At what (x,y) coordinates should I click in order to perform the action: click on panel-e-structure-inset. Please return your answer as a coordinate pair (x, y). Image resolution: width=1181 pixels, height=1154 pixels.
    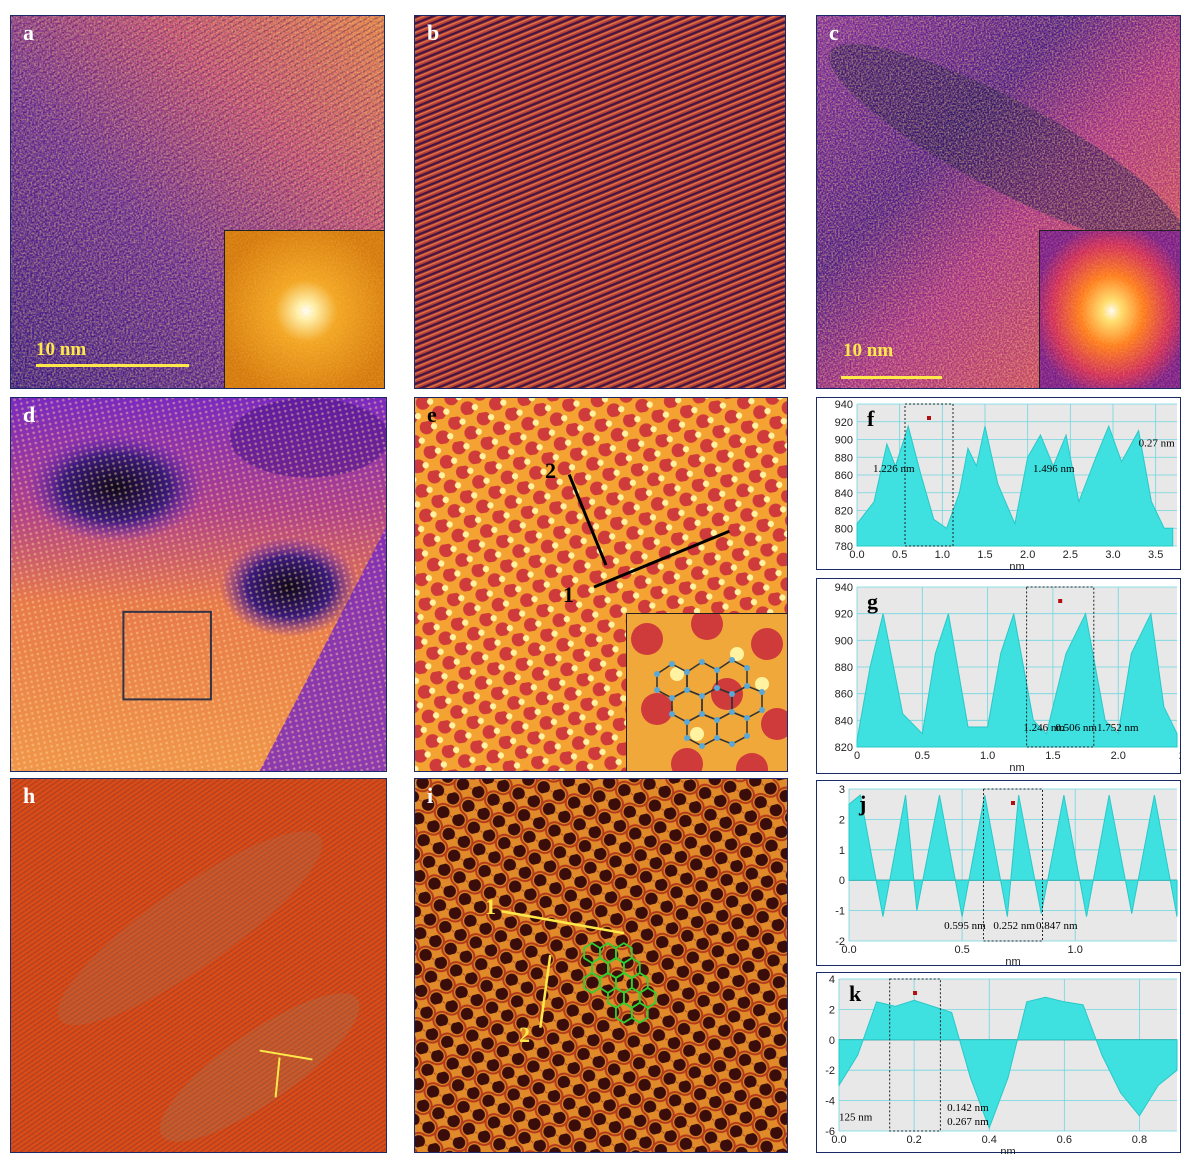
    Looking at the image, I should click on (706, 692).